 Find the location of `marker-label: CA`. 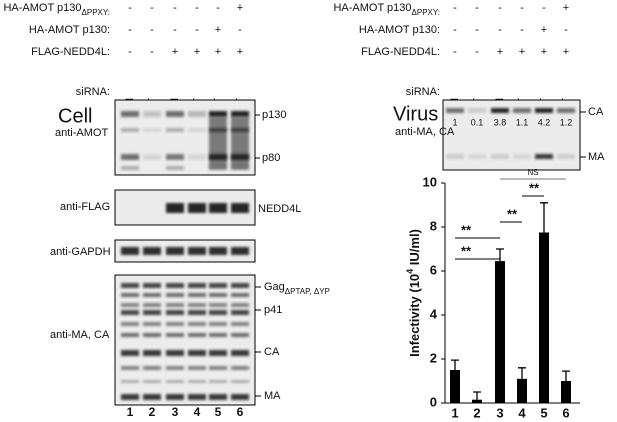

marker-label: CA is located at coordinates (596, 112).